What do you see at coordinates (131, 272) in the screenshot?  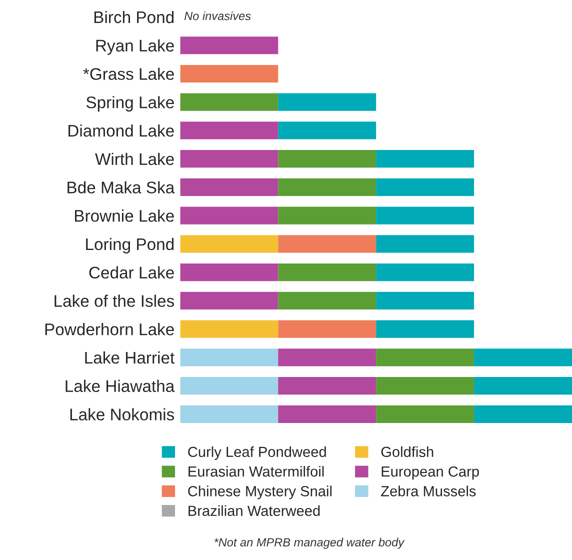 I see `y-tick-label: Cedar Lake` at bounding box center [131, 272].